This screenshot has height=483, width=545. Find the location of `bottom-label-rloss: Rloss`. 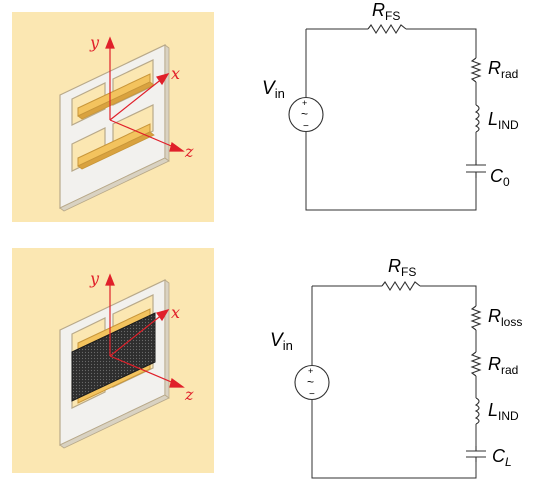

bottom-label-rloss: Rloss is located at coordinates (505, 317).